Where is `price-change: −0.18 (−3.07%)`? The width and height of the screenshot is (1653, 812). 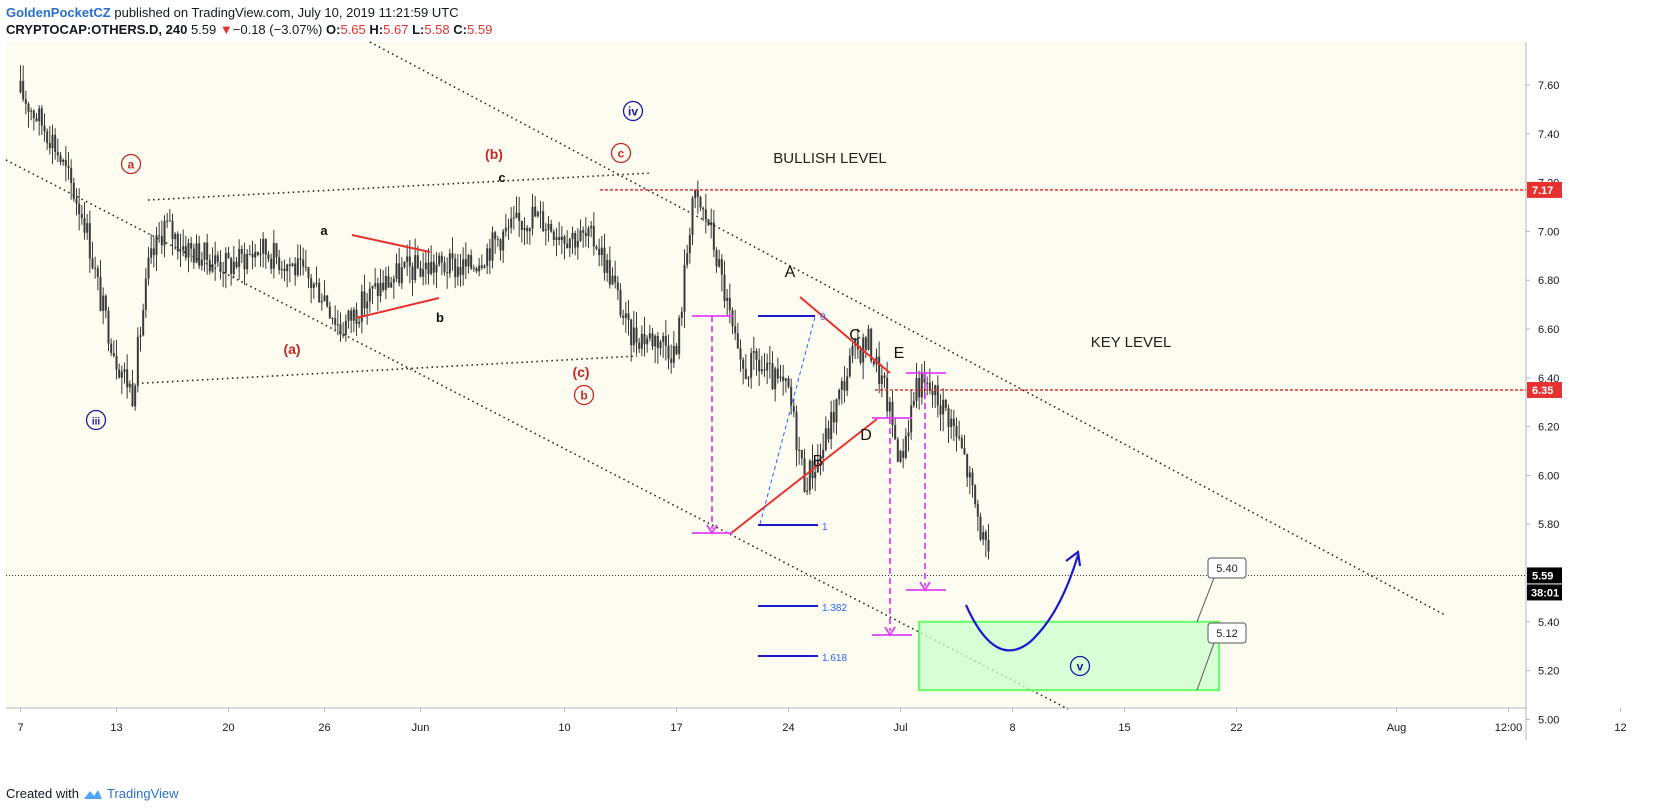
price-change: −0.18 (−3.07%) is located at coordinates (277, 29).